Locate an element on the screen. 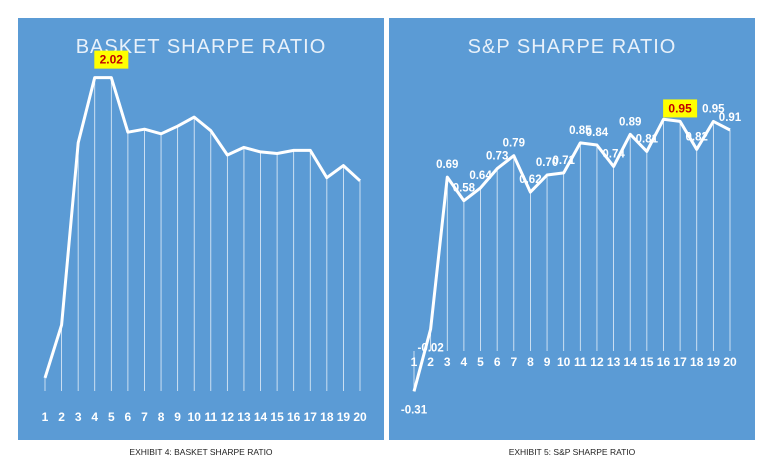 Image resolution: width=775 pixels, height=466 pixels. data-label: -0.31 is located at coordinates (414, 410).